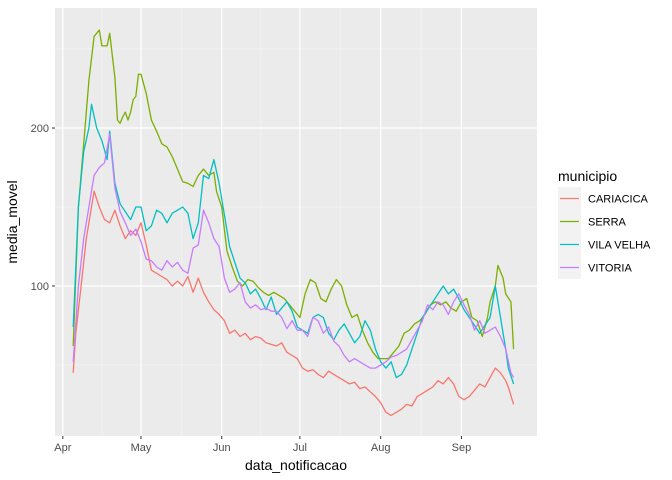 This screenshot has width=672, height=480. I want to click on y-tick-label: 100, so click(40, 287).